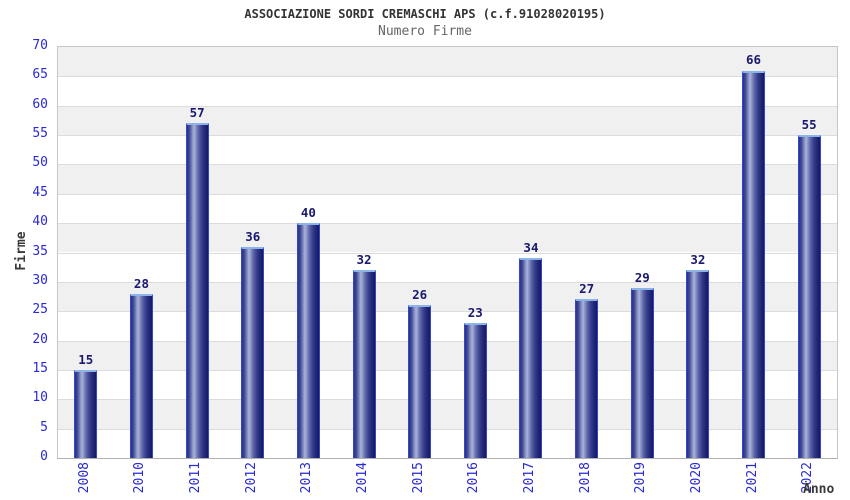  Describe the element at coordinates (44, 456) in the screenshot. I see `y-tick-label: 0` at that location.